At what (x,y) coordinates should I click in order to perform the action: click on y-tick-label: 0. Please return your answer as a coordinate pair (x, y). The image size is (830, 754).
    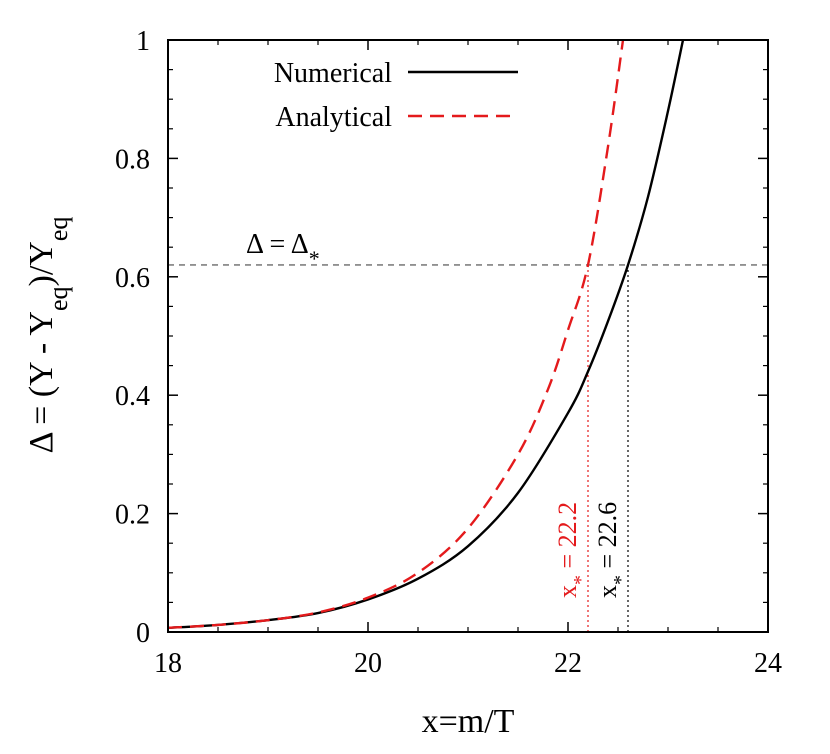
    Looking at the image, I should click on (143, 633).